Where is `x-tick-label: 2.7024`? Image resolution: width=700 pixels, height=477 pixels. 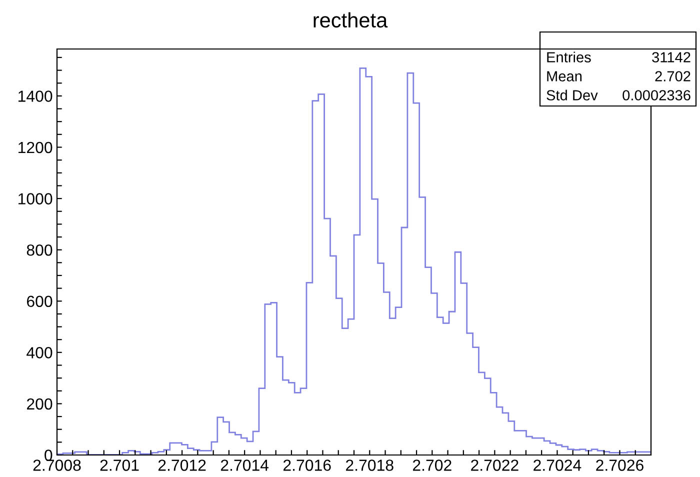 x-tick-label: 2.7024 is located at coordinates (558, 465).